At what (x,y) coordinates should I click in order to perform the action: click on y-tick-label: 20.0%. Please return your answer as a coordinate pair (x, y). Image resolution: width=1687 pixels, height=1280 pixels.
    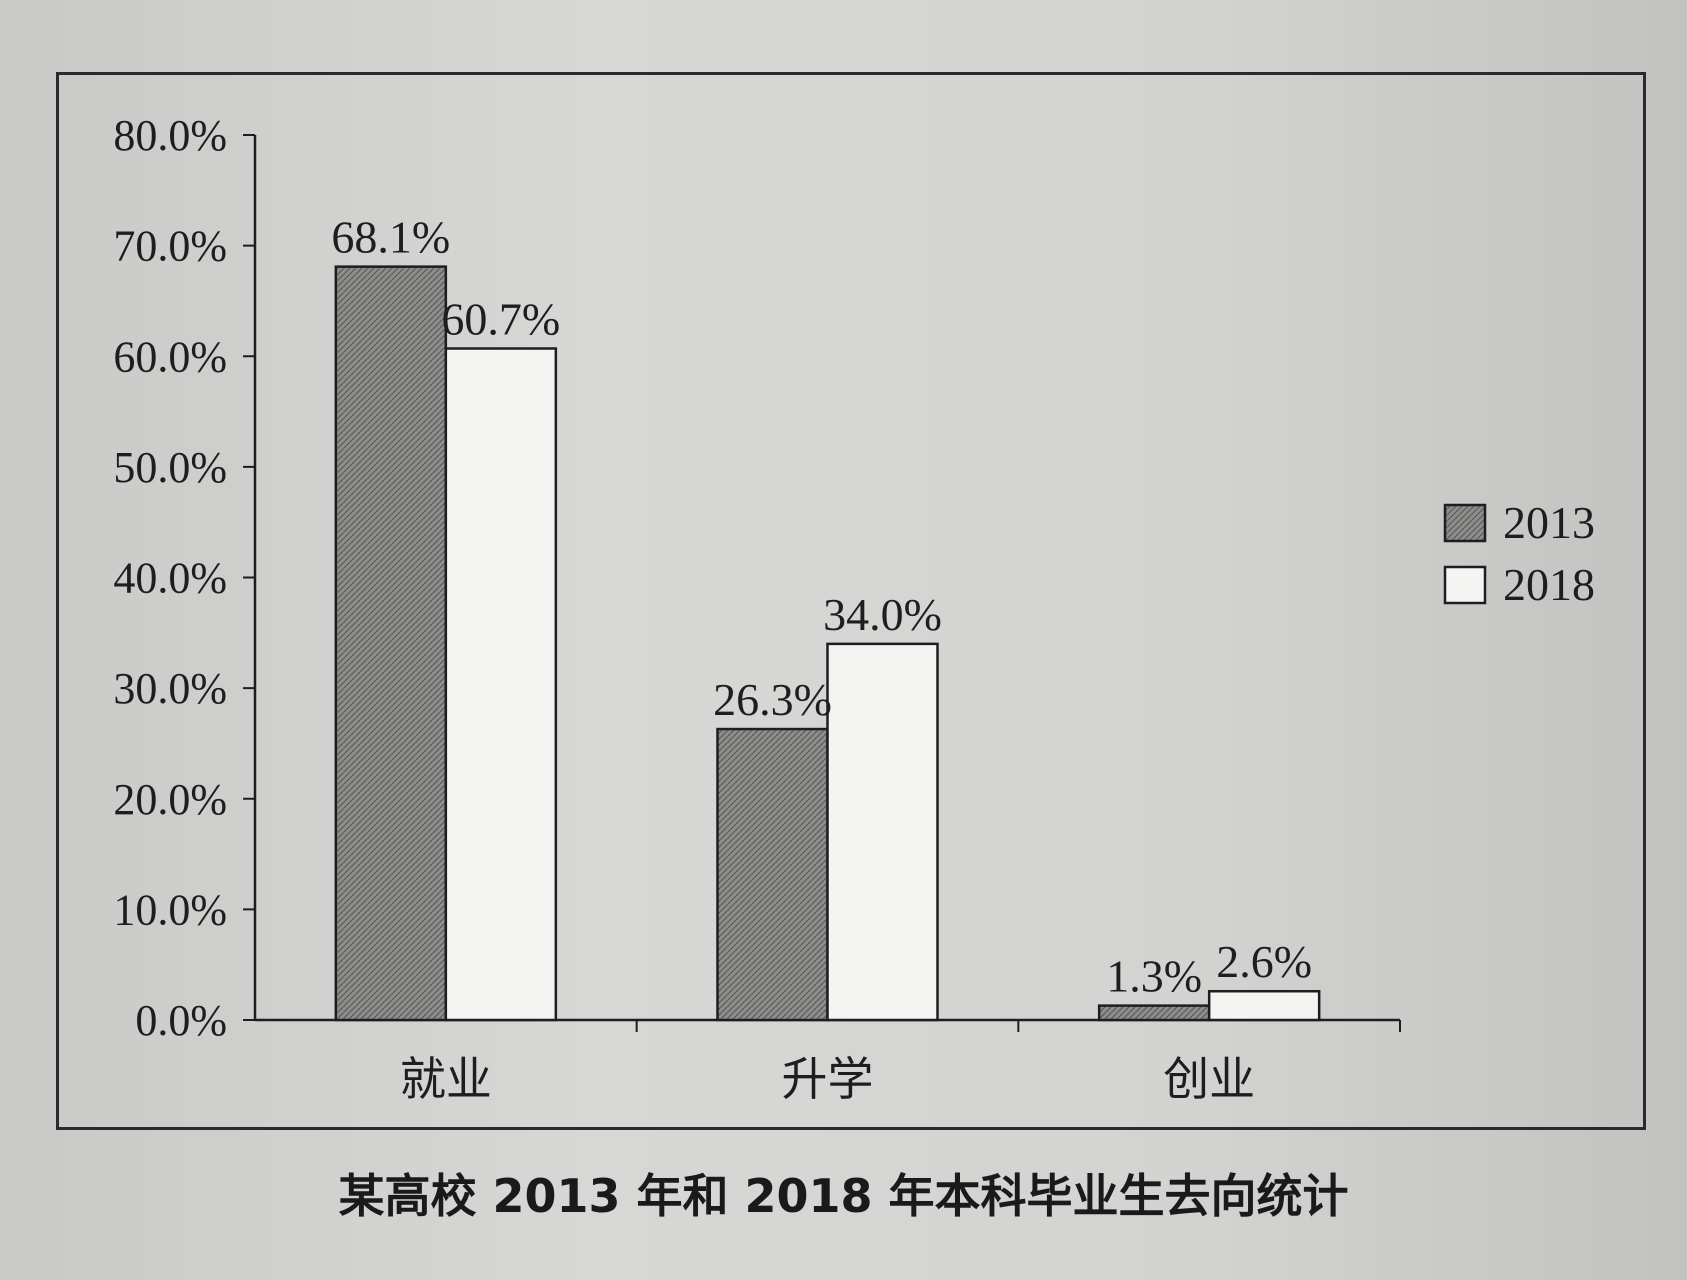
    Looking at the image, I should click on (170, 799).